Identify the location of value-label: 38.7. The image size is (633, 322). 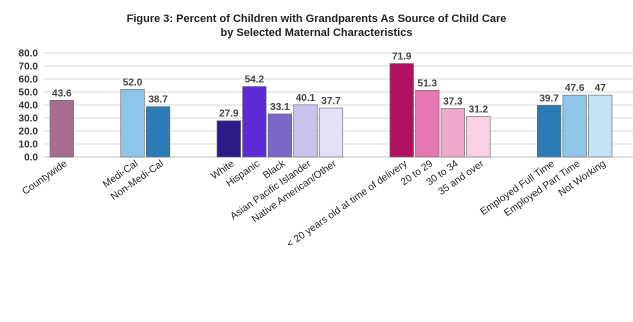
(158, 100).